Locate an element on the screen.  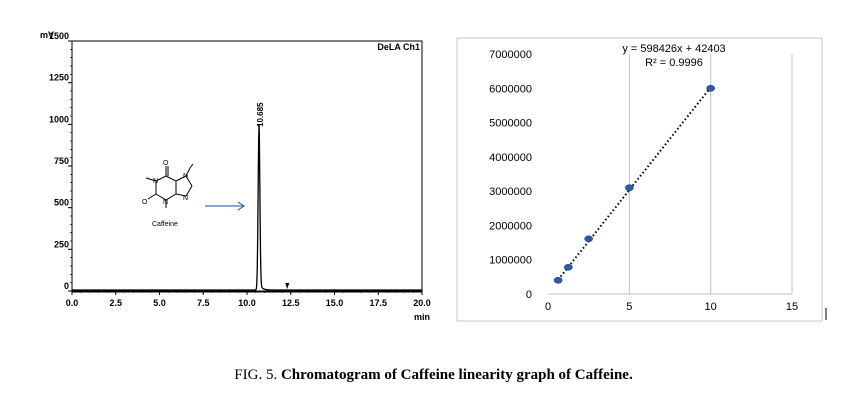
x-tick-label: 2.5 is located at coordinates (115, 303).